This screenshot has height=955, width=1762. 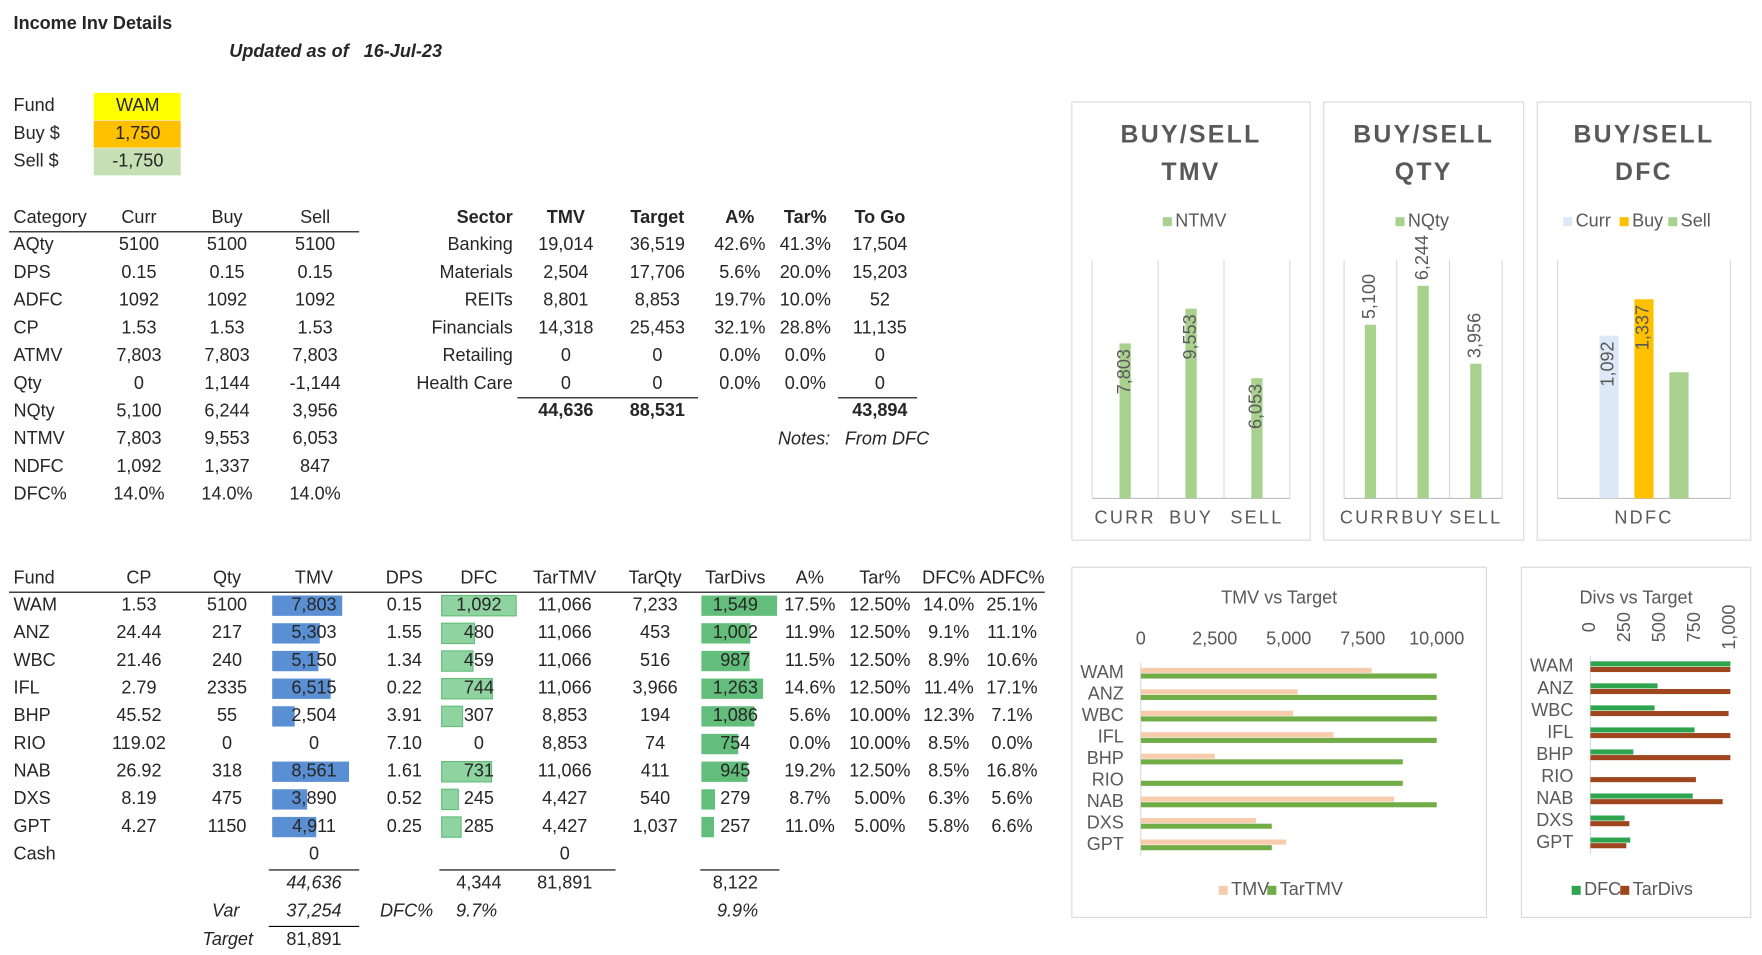 What do you see at coordinates (1423, 517) in the screenshot?
I see `x-tick-label: BUY` at bounding box center [1423, 517].